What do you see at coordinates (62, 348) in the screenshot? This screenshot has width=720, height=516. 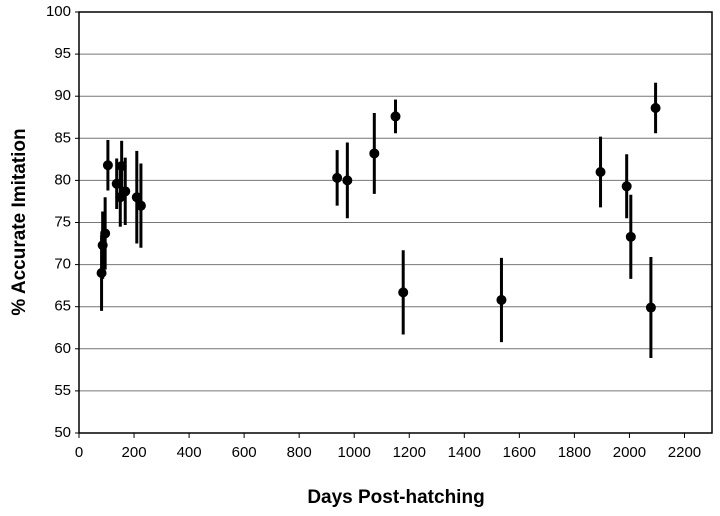 I see `y-tick-label: 60` at bounding box center [62, 348].